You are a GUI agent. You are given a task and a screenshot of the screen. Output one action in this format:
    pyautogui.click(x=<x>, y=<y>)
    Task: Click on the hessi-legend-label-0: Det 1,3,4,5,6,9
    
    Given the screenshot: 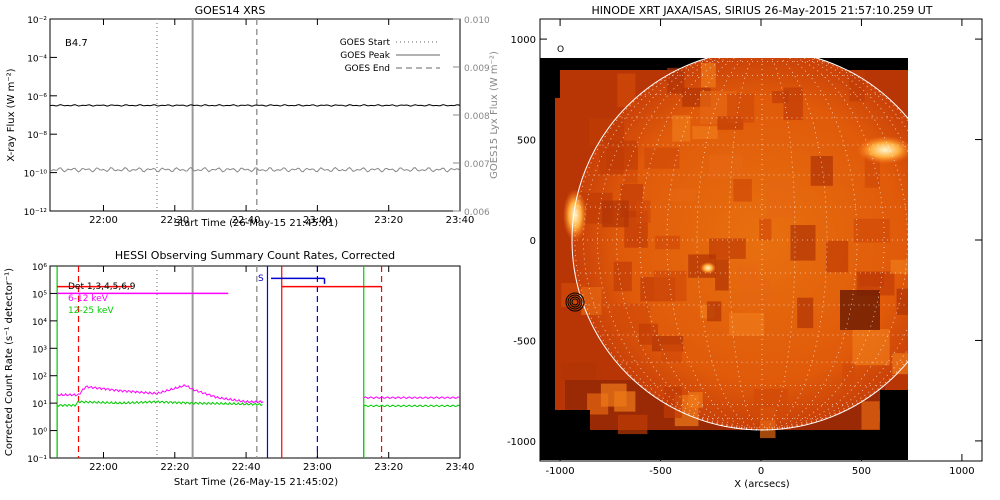 What is the action you would take?
    pyautogui.click(x=102, y=287)
    